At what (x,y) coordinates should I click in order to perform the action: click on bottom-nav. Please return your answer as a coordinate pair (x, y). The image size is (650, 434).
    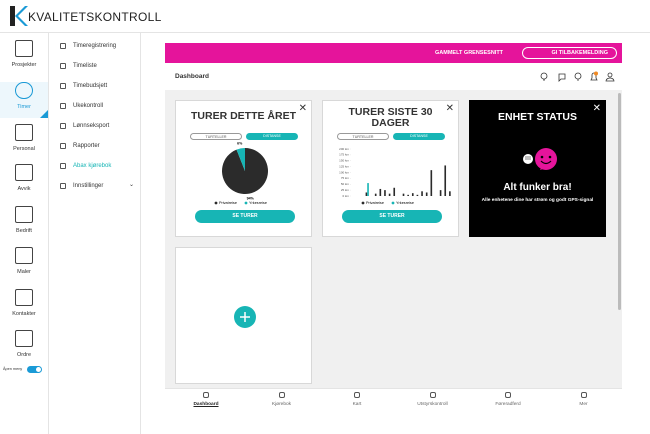
    Looking at the image, I should click on (393, 401).